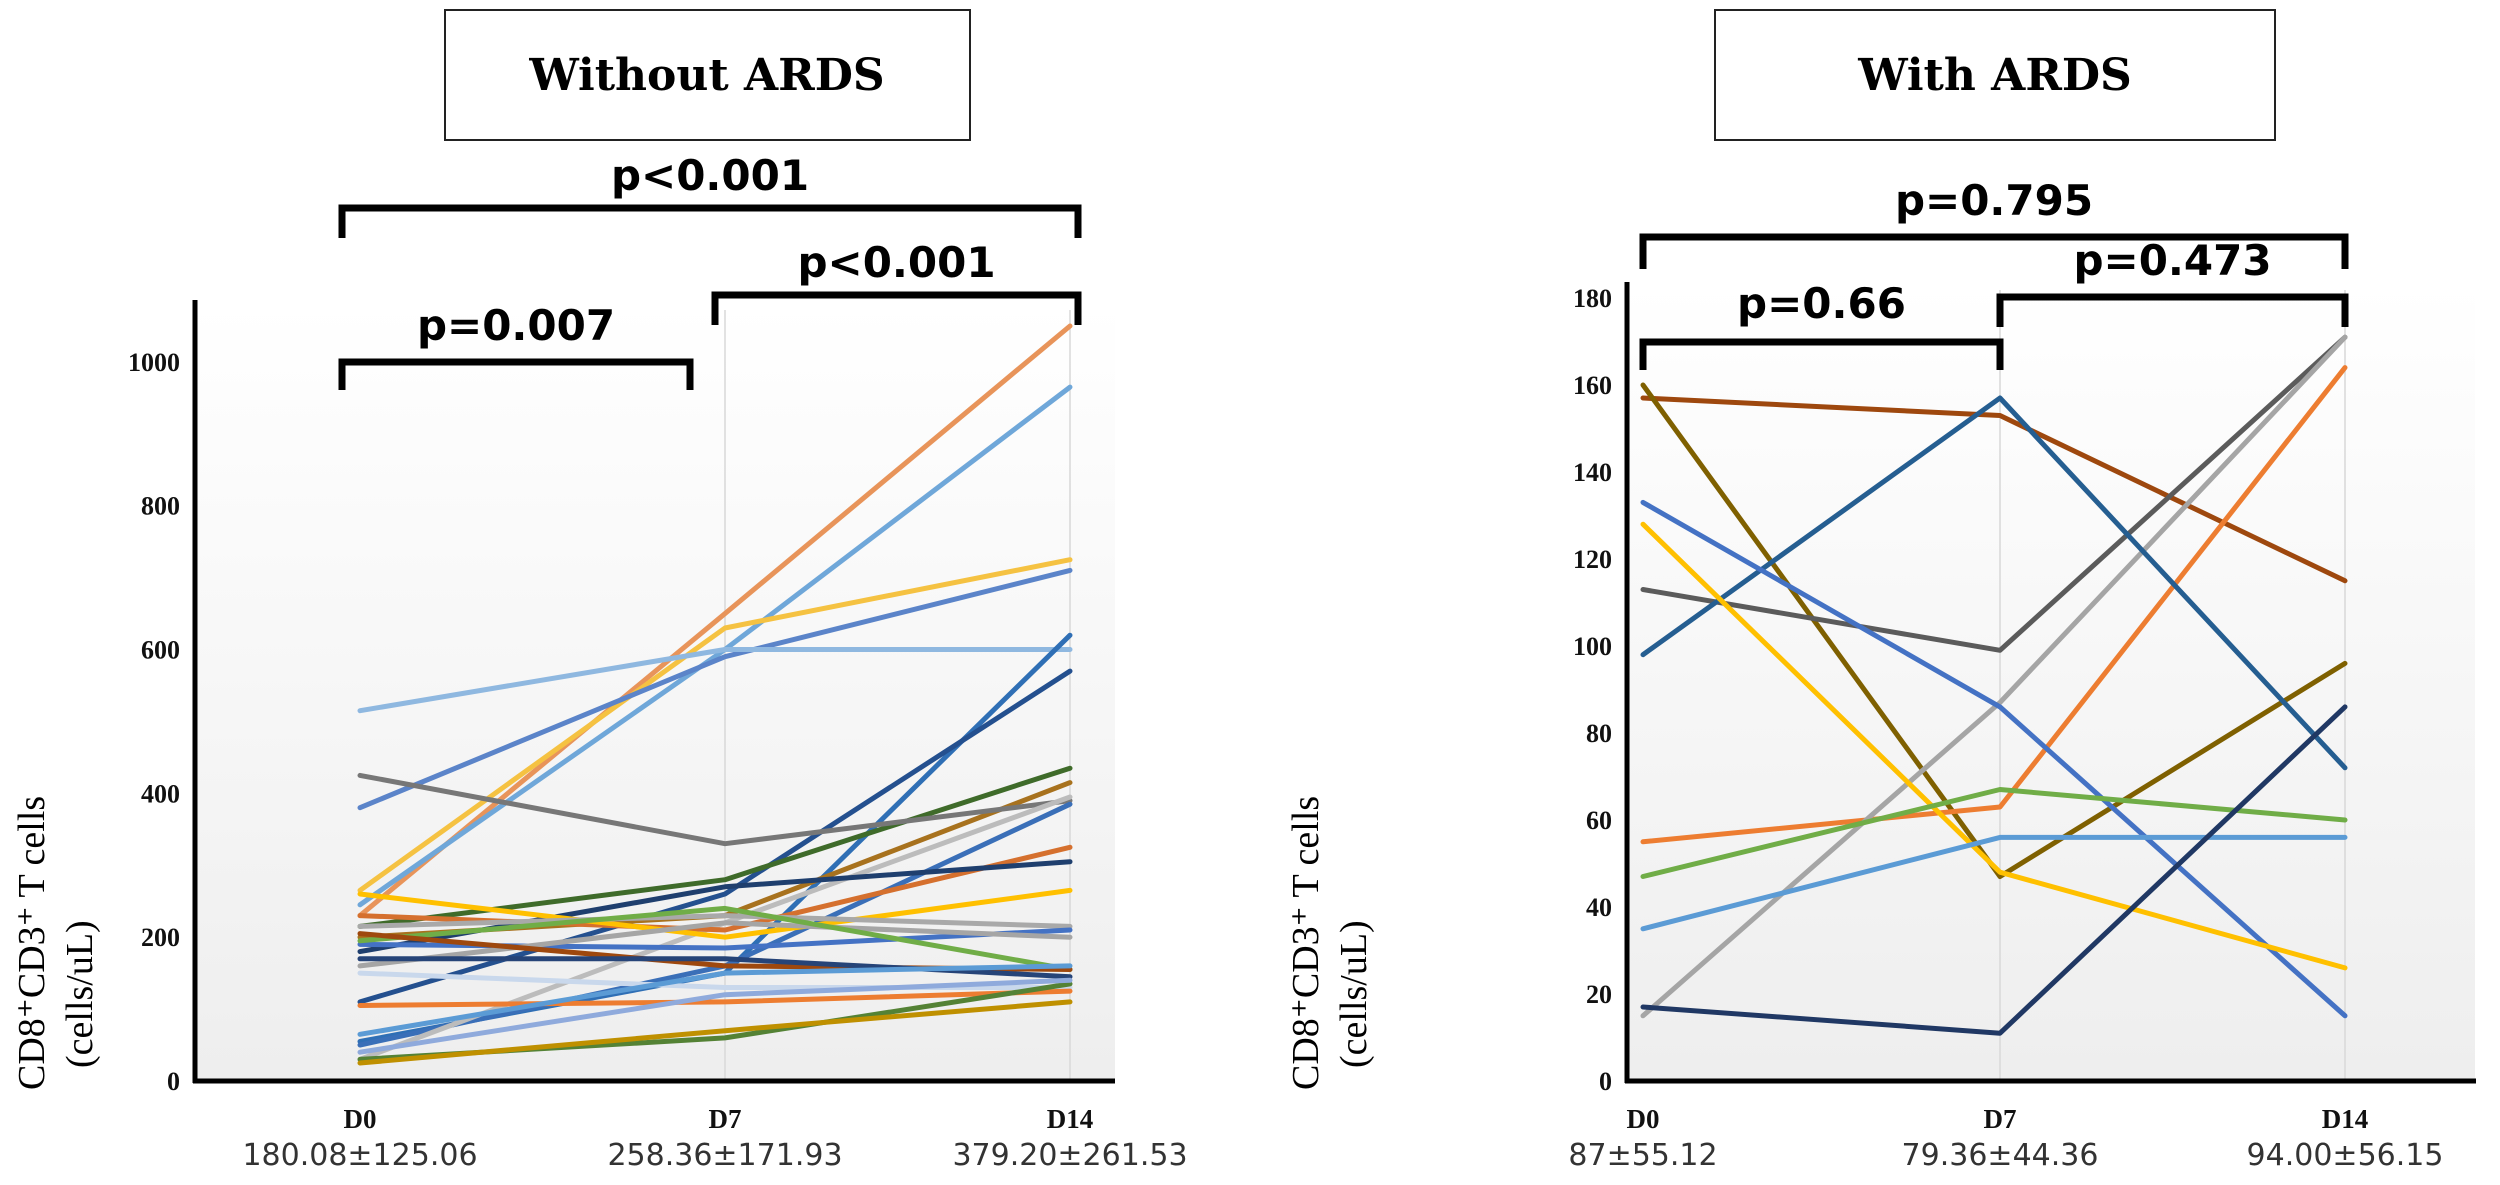 The image size is (2500, 1185). Describe the element at coordinates (1592, 472) in the screenshot. I see `y-tick-label: 140` at that location.